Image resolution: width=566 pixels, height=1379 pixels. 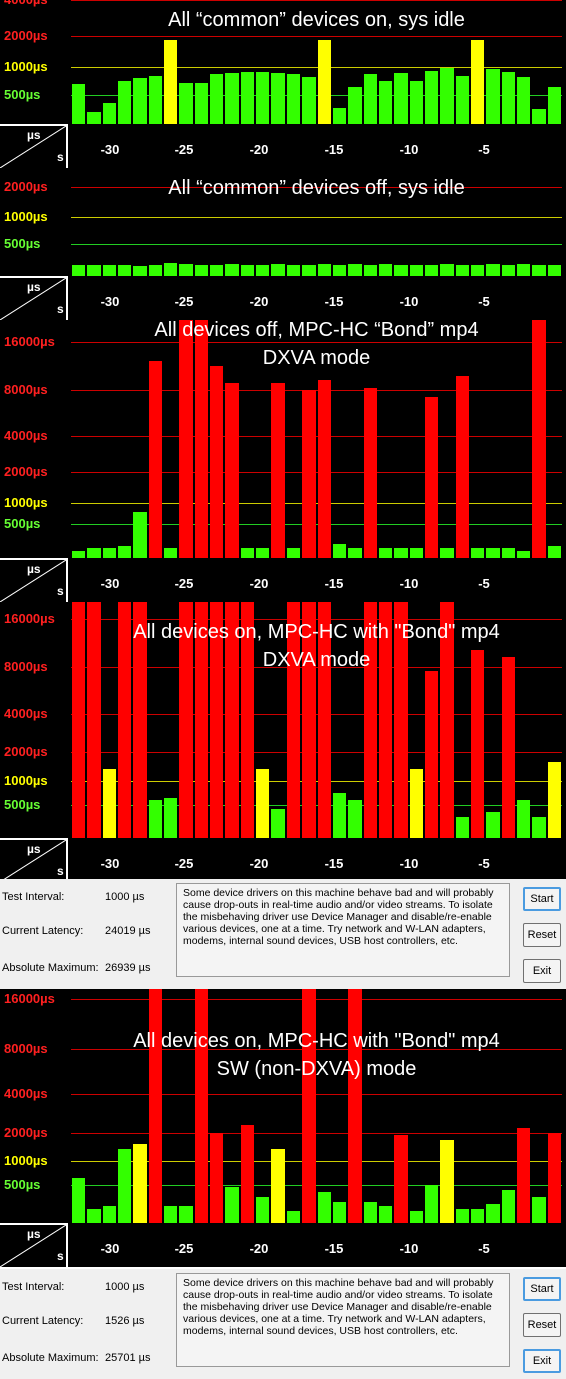 What do you see at coordinates (283, 62) in the screenshot?
I see `latency-graph-panel: 4000µs 2000µs 1000µs 500µs` at bounding box center [283, 62].